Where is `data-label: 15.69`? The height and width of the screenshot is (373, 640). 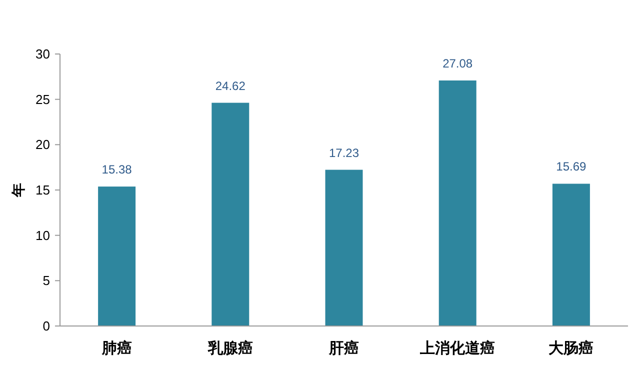 data-label: 15.69 is located at coordinates (571, 167).